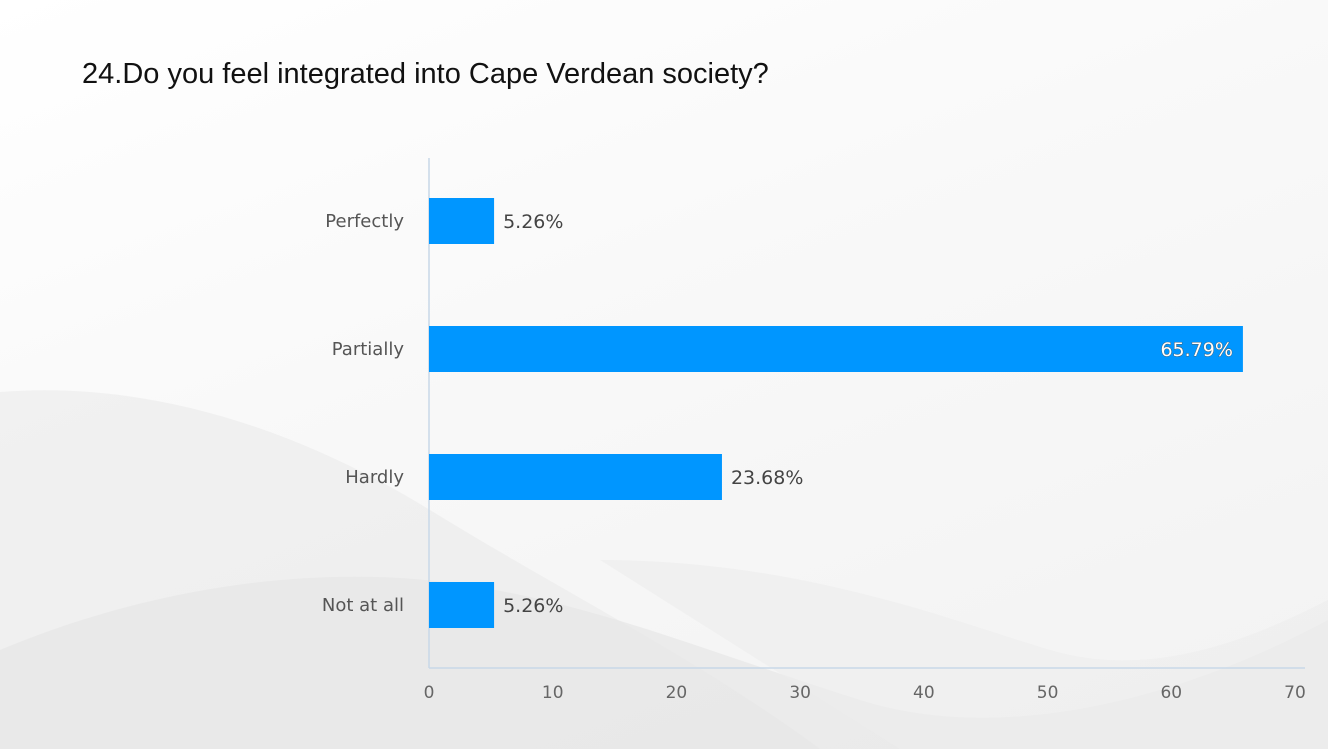 Image resolution: width=1328 pixels, height=749 pixels. Describe the element at coordinates (363, 605) in the screenshot. I see `category-label: Not at all` at that location.